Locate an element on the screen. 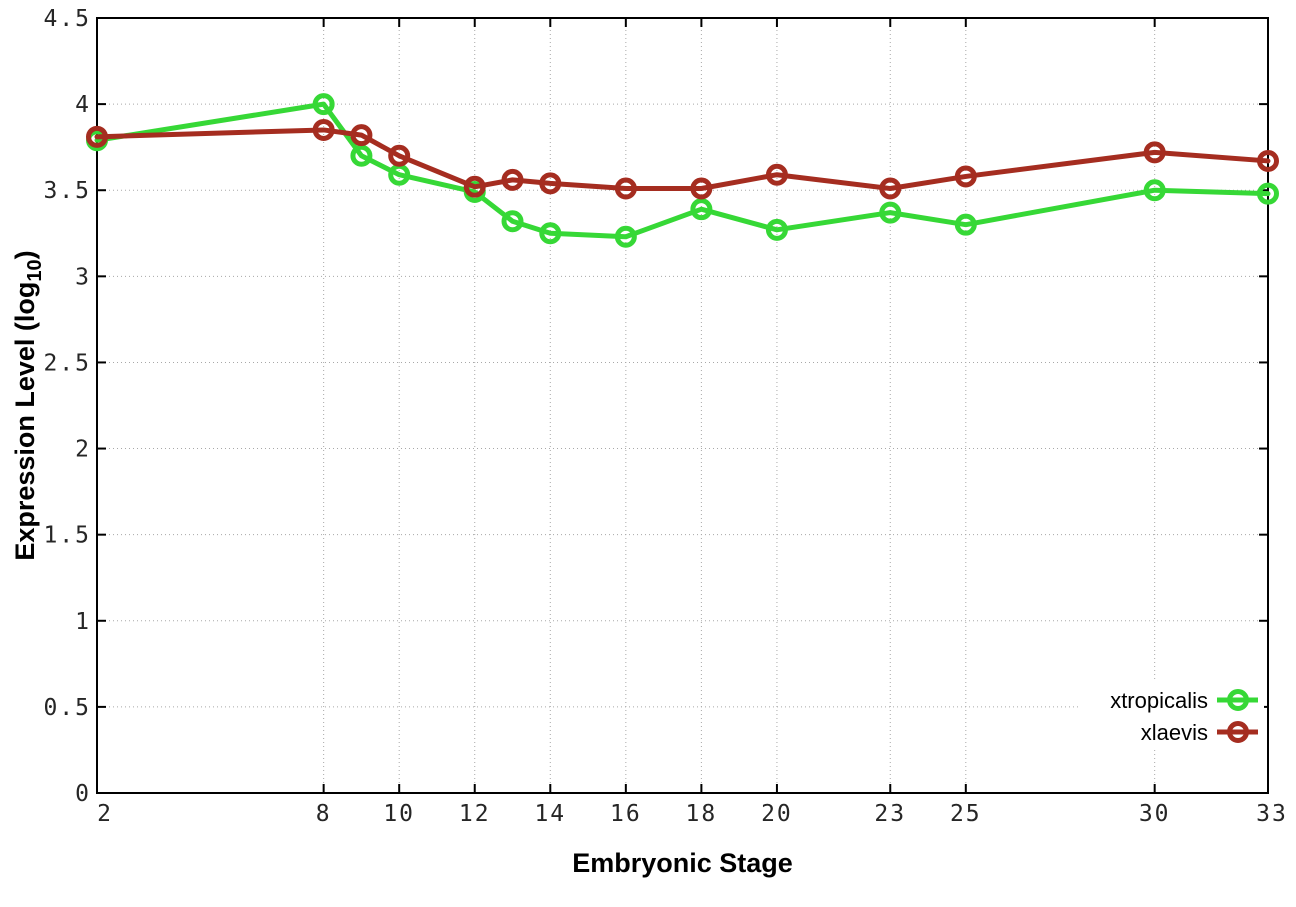 This screenshot has height=907, width=1296. x-tick-label: 8 is located at coordinates (324, 814).